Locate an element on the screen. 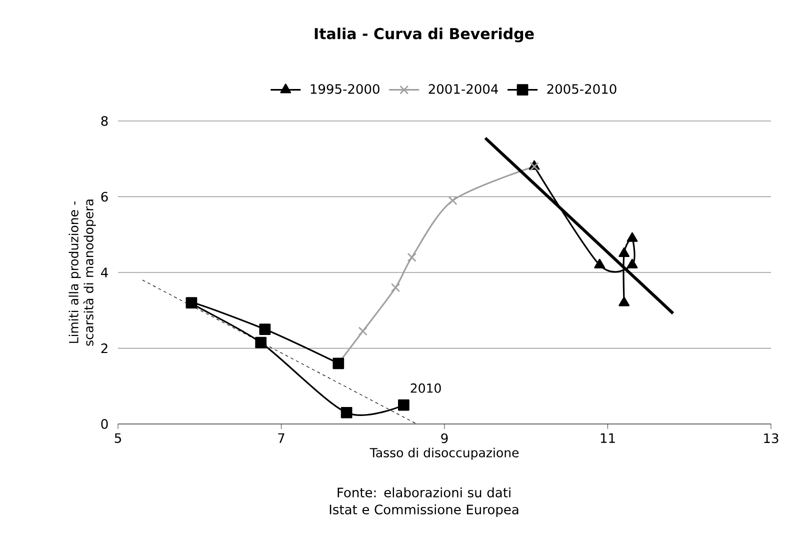 Image resolution: width=787 pixels, height=559 pixels. x-tick-label: 9 is located at coordinates (444, 438).